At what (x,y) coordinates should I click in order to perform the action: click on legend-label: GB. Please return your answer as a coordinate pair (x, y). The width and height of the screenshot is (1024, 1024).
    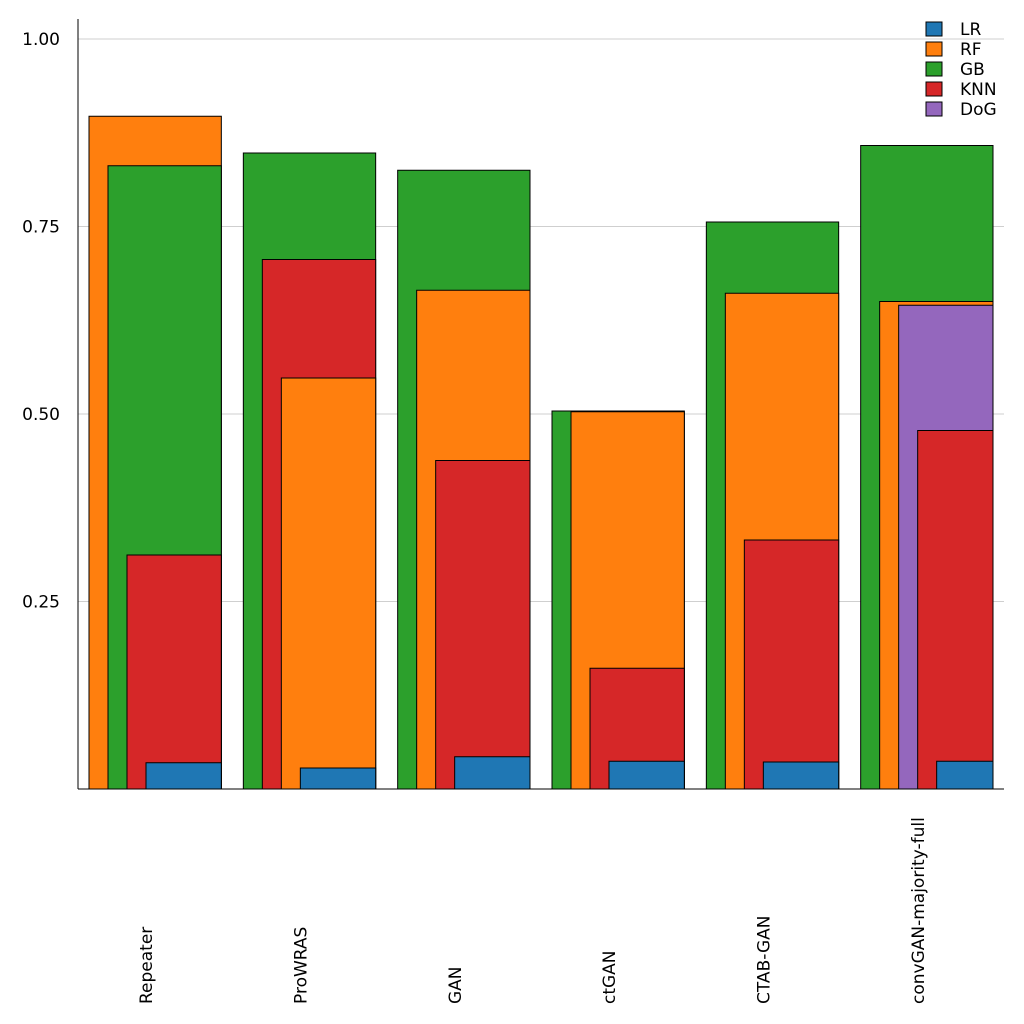
    Looking at the image, I should click on (972, 70).